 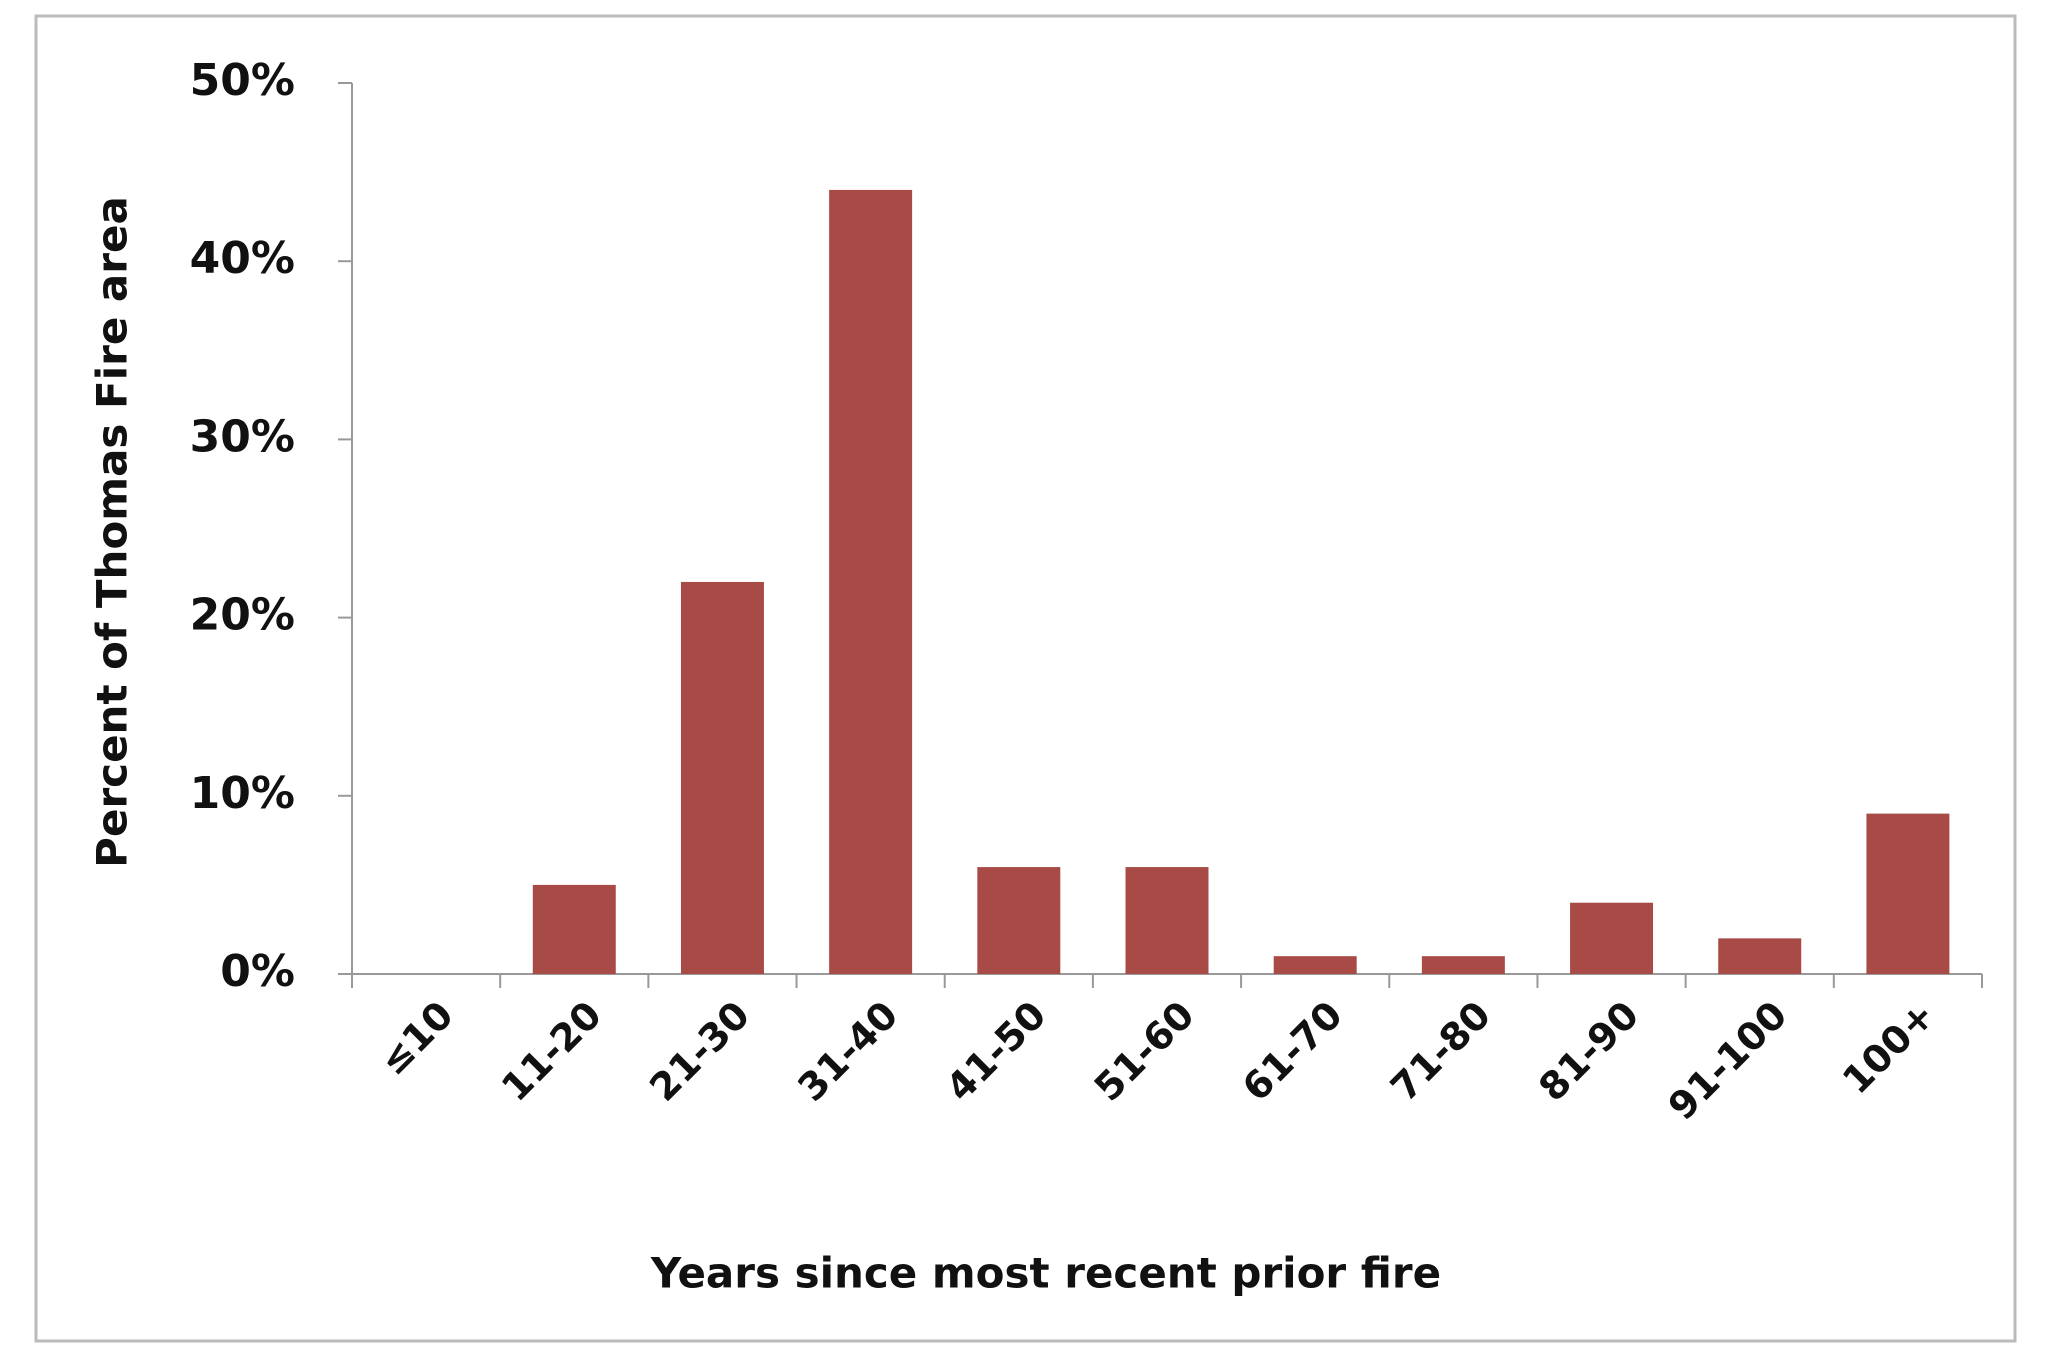 I want to click on y-tick-label: 0%, so click(x=257, y=971).